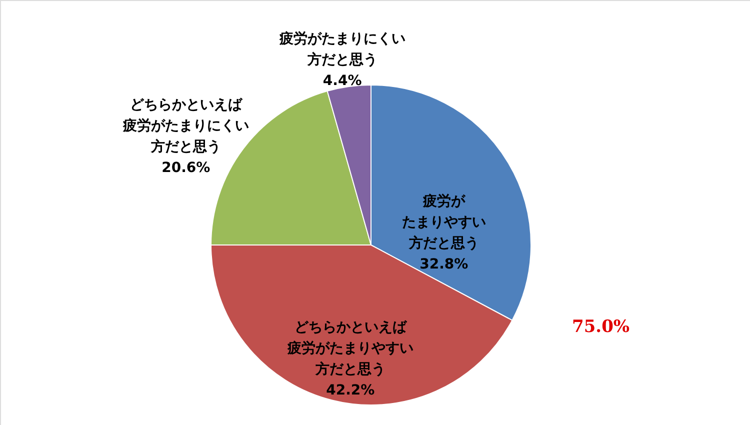 The width and height of the screenshot is (750, 425). What do you see at coordinates (185, 126) in the screenshot?
I see `slice-label: どちらかといえば疲労がたまりにくい方だと思う` at bounding box center [185, 126].